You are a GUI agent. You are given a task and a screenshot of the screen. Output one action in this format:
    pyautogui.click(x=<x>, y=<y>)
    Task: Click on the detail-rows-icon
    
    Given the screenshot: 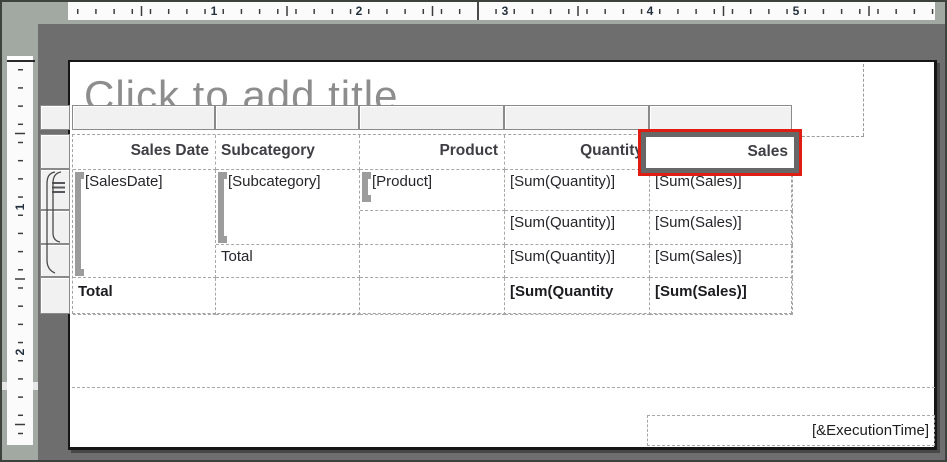 What is the action you would take?
    pyautogui.click(x=58, y=187)
    